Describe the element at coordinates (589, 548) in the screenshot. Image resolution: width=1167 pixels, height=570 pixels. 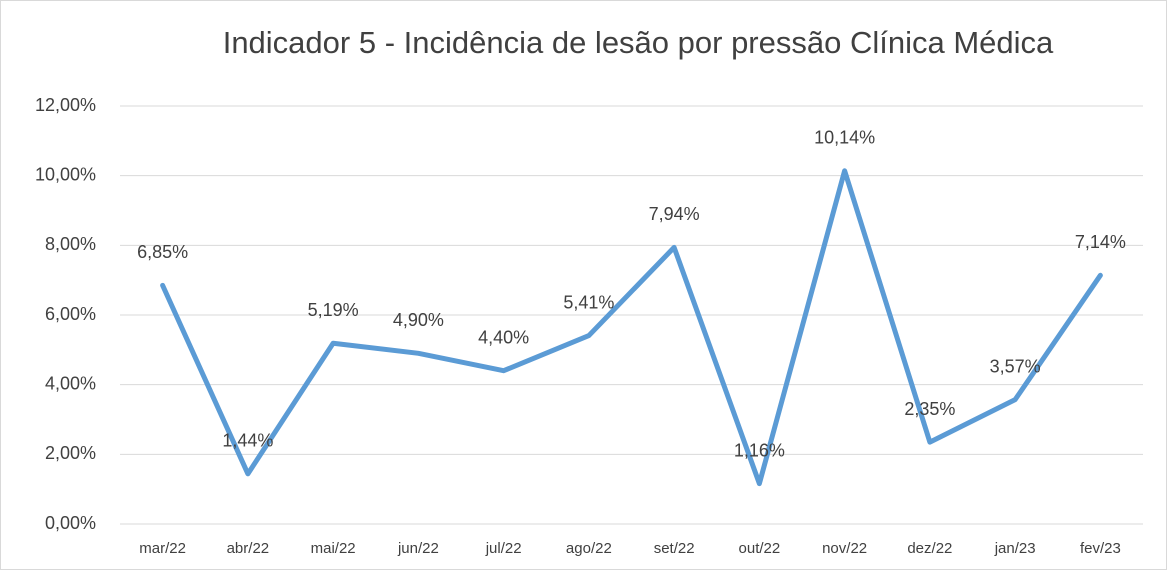
I see `x-tick-label: ago/22` at that location.